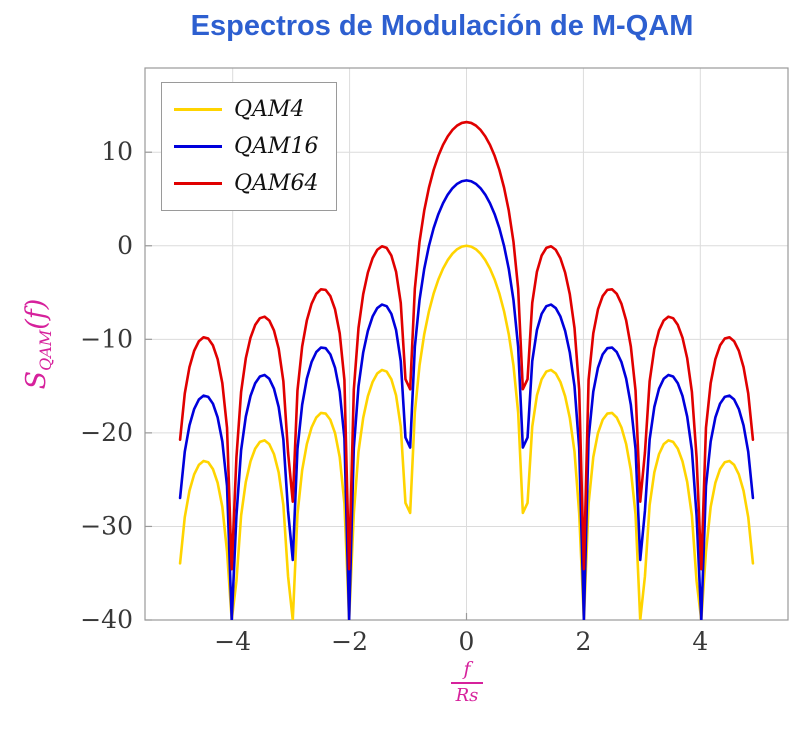 This screenshot has width=794, height=731. Describe the element at coordinates (46, 350) in the screenshot. I see `y-axis-label-sub: QAM` at that location.